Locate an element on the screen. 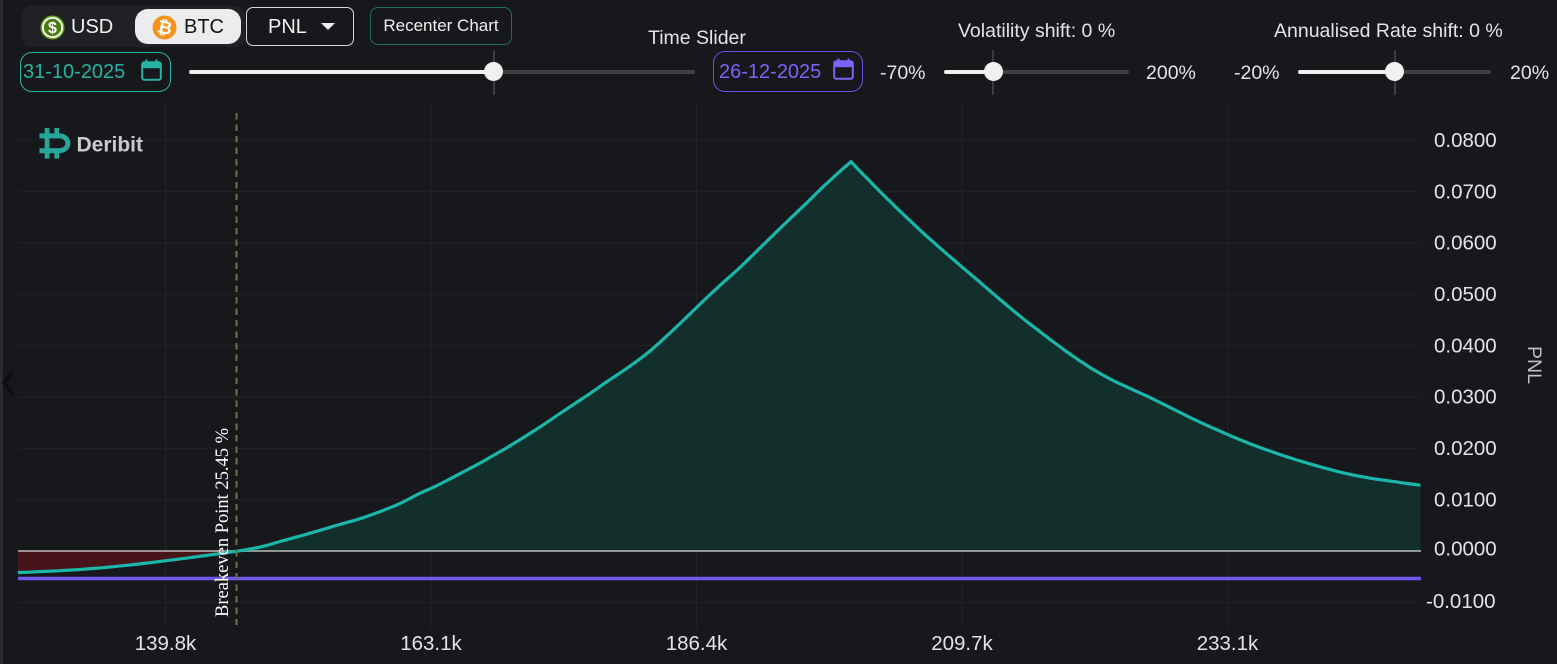  svg-text: 0.0800 is located at coordinates (1465, 140).